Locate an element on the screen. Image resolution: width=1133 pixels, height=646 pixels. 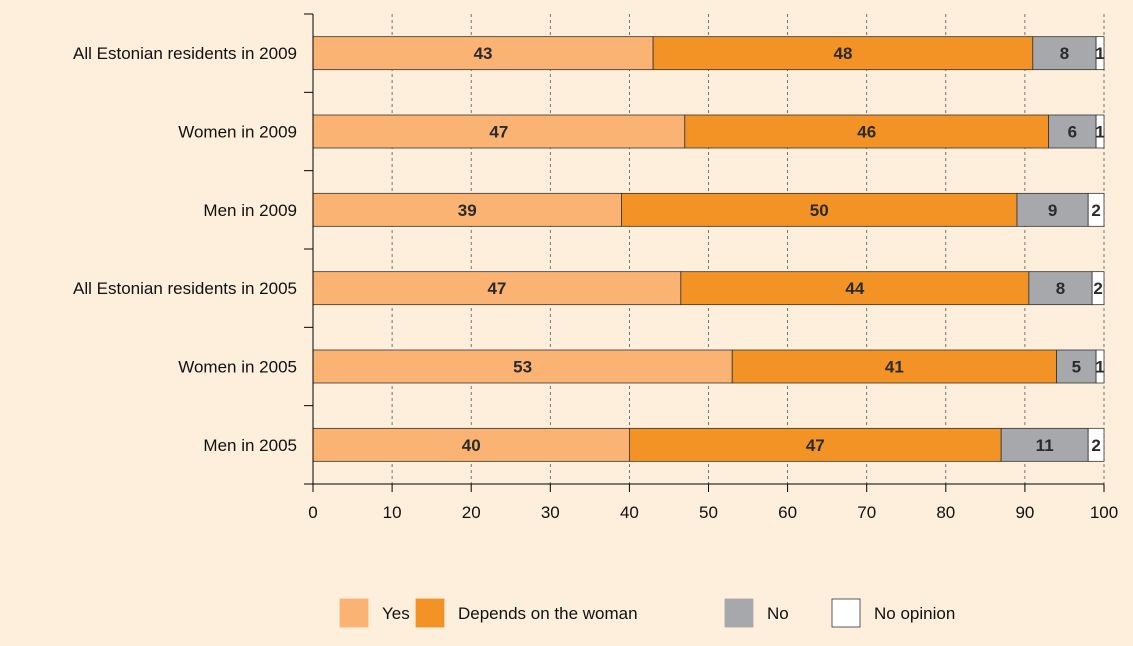
x-tick-labels: 0 10 20 30 40 50 60 70 80 90 100 is located at coordinates (713, 512).